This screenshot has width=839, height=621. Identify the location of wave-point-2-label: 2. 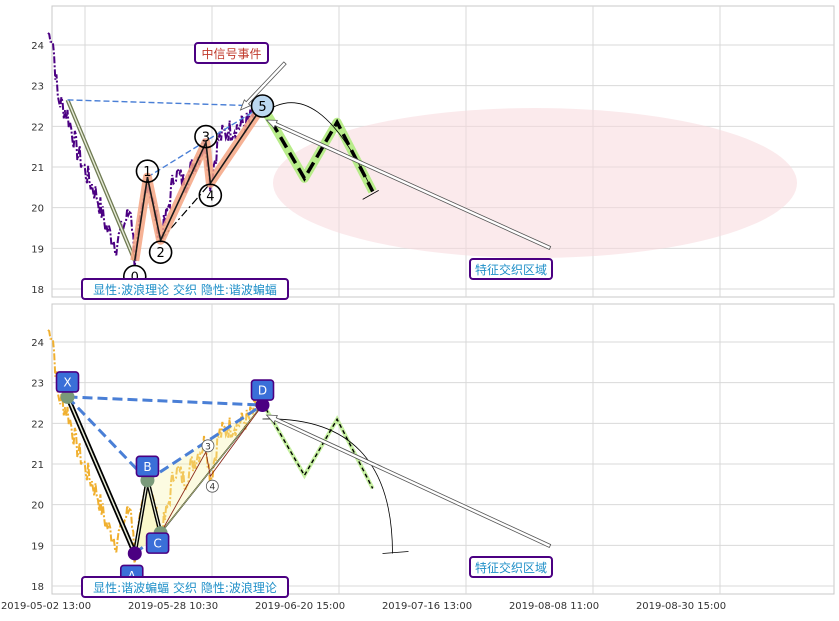
(160, 253).